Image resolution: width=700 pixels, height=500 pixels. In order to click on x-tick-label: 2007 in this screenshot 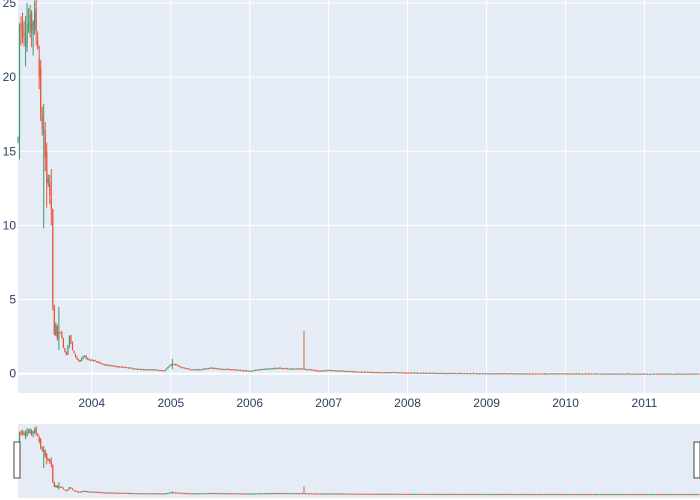, I will do `click(328, 403)`.